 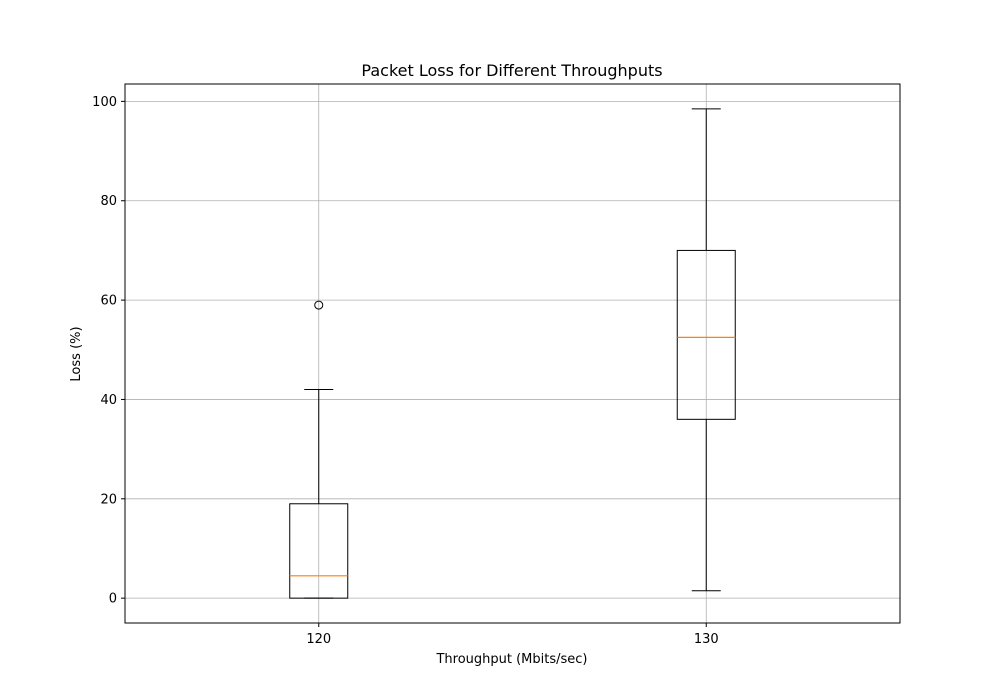 What do you see at coordinates (108, 400) in the screenshot?
I see `y-tick-label: 40` at bounding box center [108, 400].